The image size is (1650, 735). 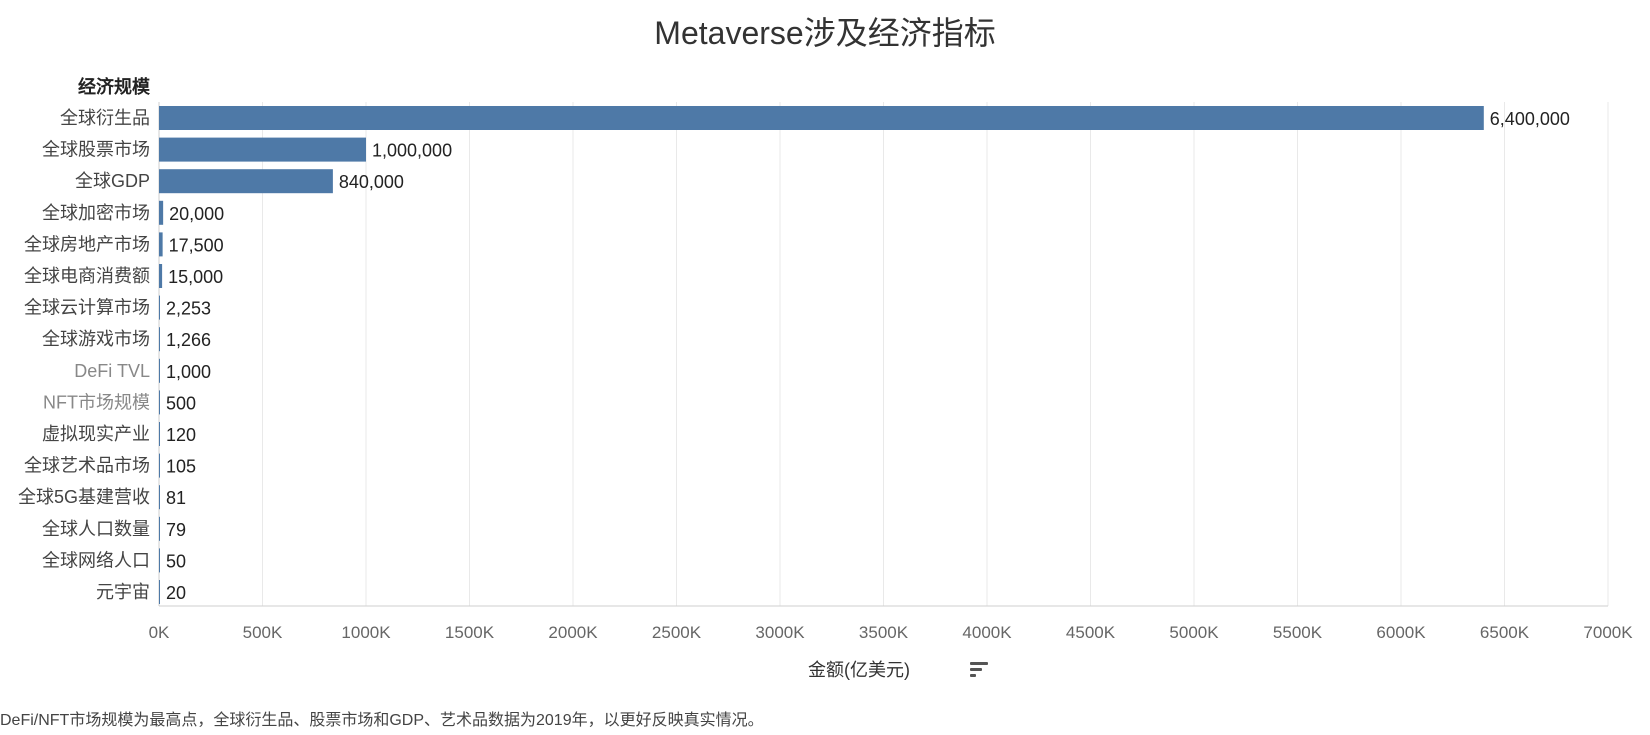 What do you see at coordinates (181, 467) in the screenshot?
I see `data-label: 105` at bounding box center [181, 467].